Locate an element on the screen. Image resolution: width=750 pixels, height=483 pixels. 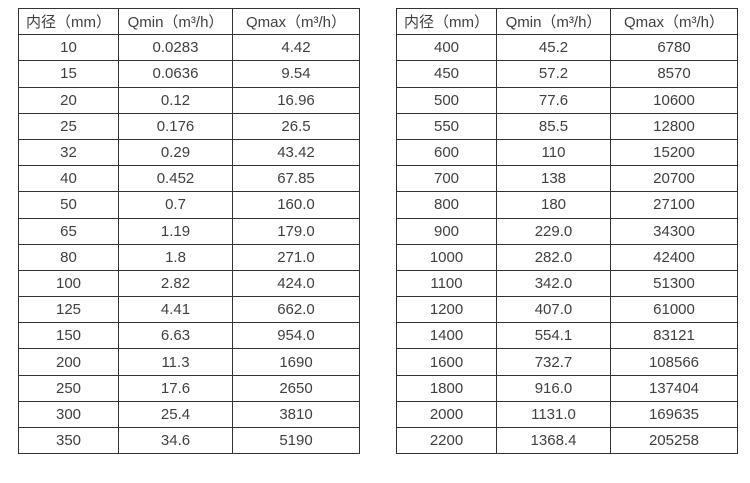
column-header: Qmax（m³/h） is located at coordinates (674, 21).